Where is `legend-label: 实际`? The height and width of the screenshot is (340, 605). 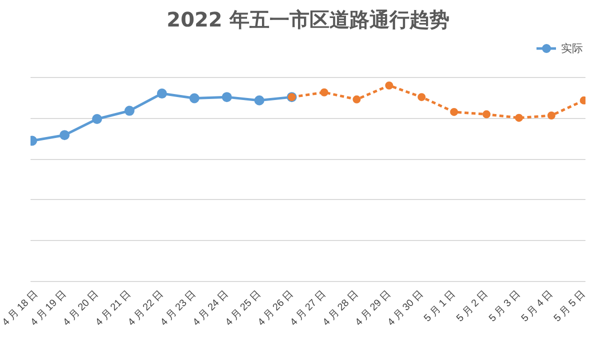
legend-label: 实际 is located at coordinates (572, 49).